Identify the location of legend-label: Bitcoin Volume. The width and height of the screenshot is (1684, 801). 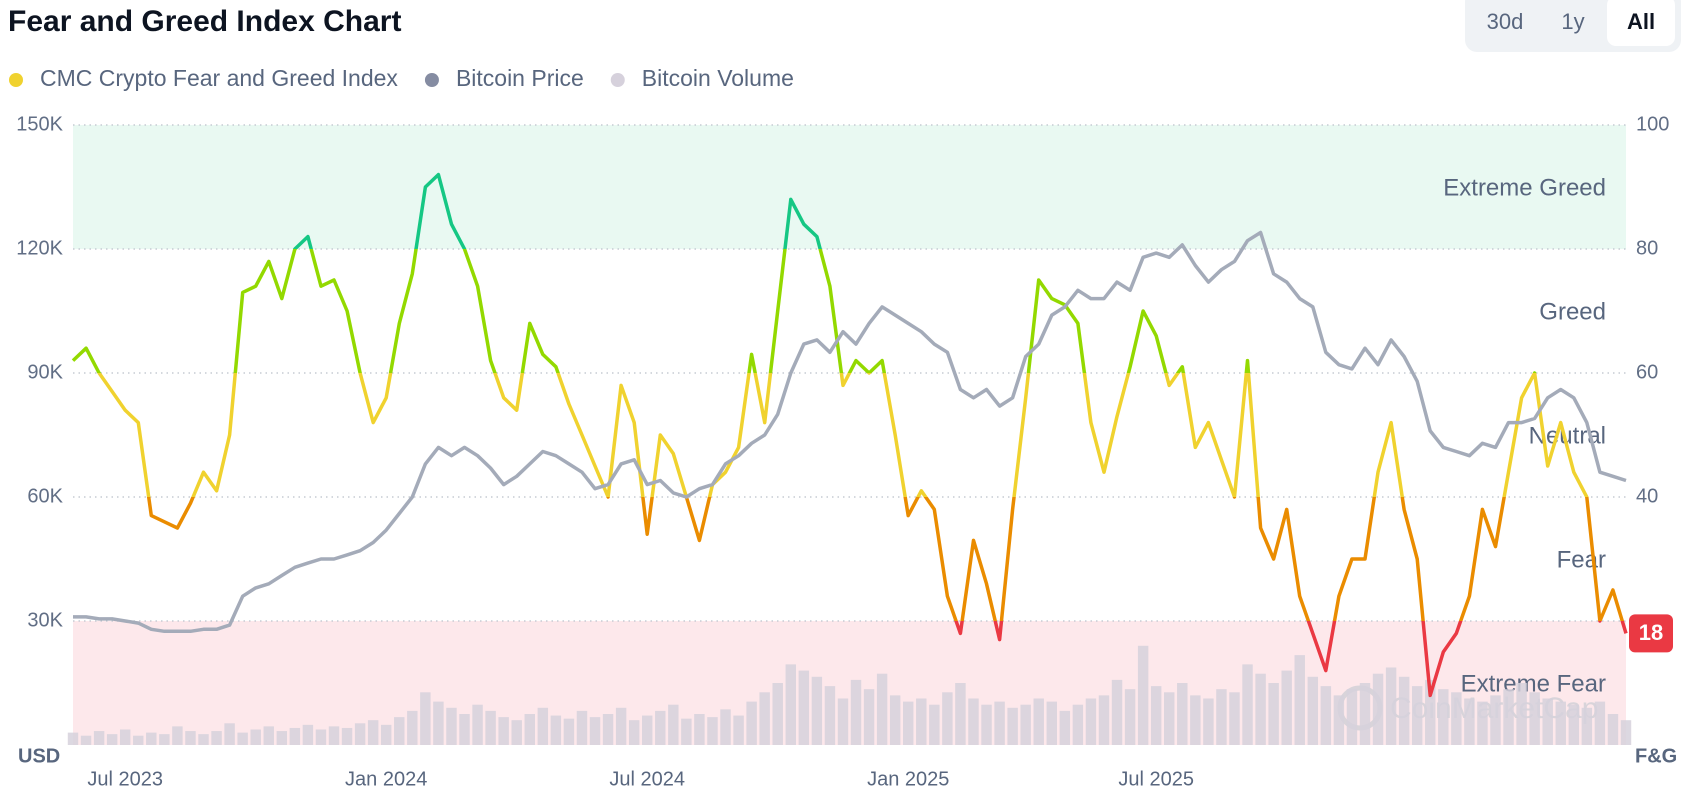
(718, 78).